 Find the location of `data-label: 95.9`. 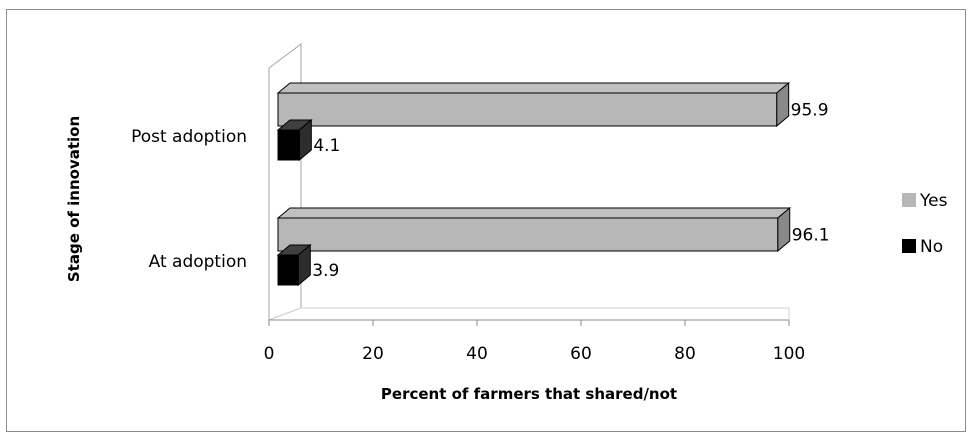

data-label: 95.9 is located at coordinates (810, 111).